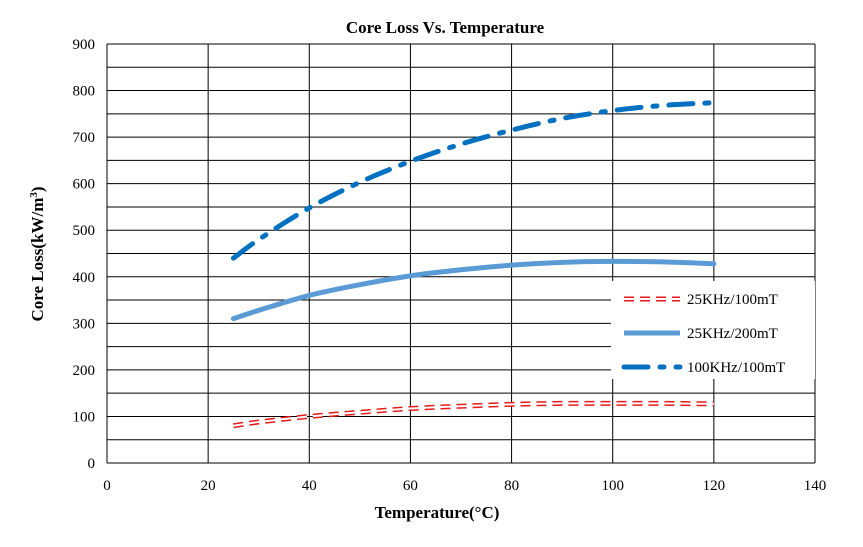 Image resolution: width=863 pixels, height=547 pixels. Describe the element at coordinates (84, 138) in the screenshot. I see `y-tick-label: 700` at that location.